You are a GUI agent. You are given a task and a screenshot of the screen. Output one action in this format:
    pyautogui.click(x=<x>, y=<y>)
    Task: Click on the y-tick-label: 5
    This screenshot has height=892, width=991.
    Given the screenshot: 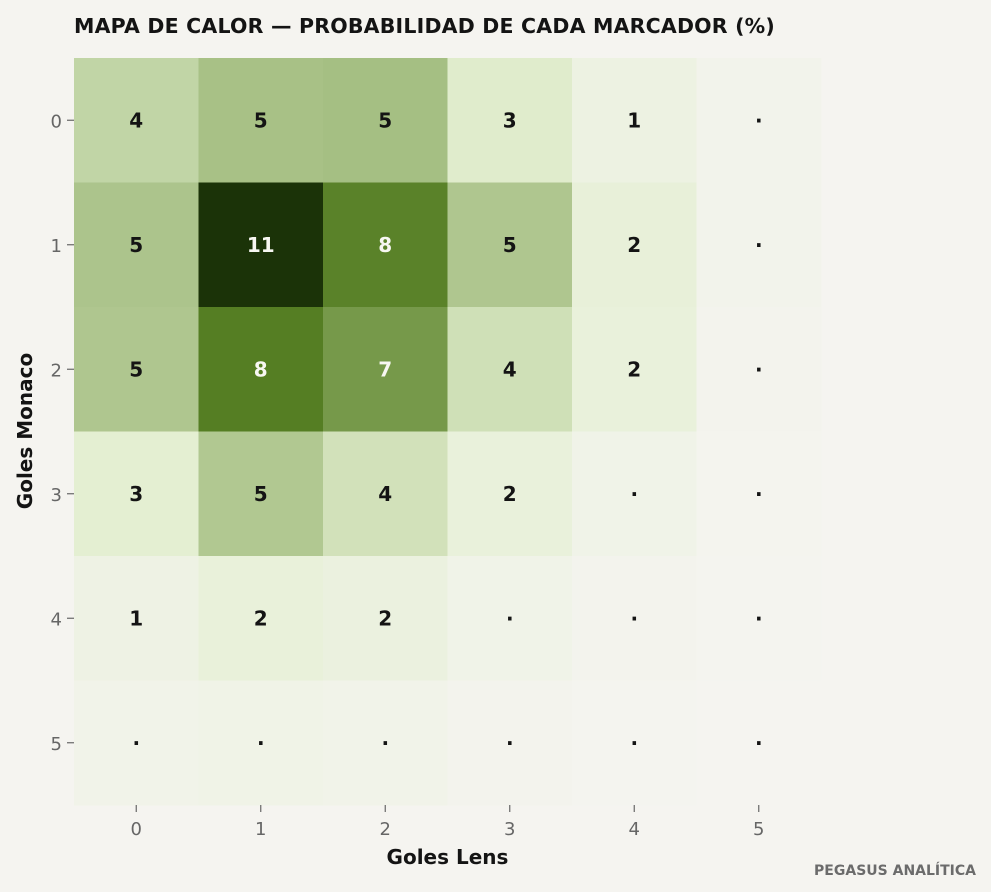 What is the action you would take?
    pyautogui.click(x=56, y=744)
    